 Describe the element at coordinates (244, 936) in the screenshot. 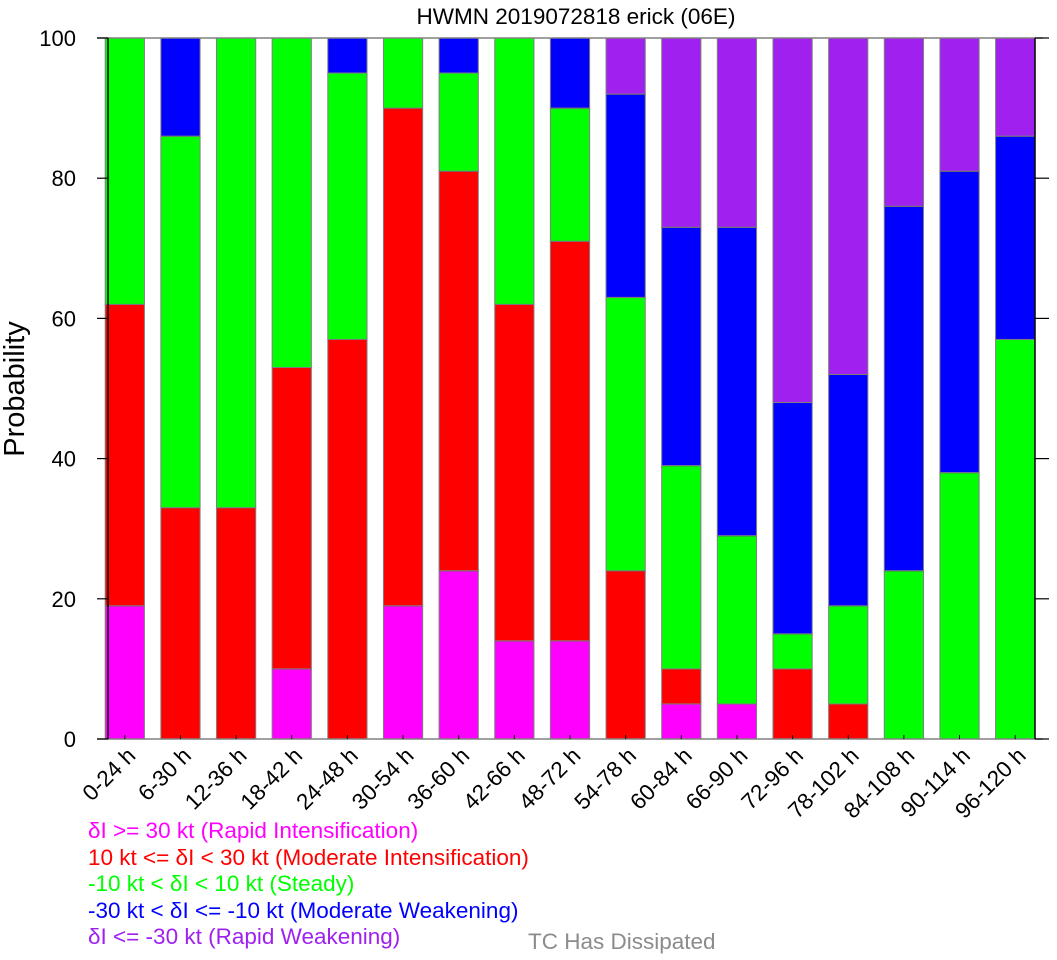

I see `legend-item: δI <= -30 kt (Rapid Weakening)` at that location.